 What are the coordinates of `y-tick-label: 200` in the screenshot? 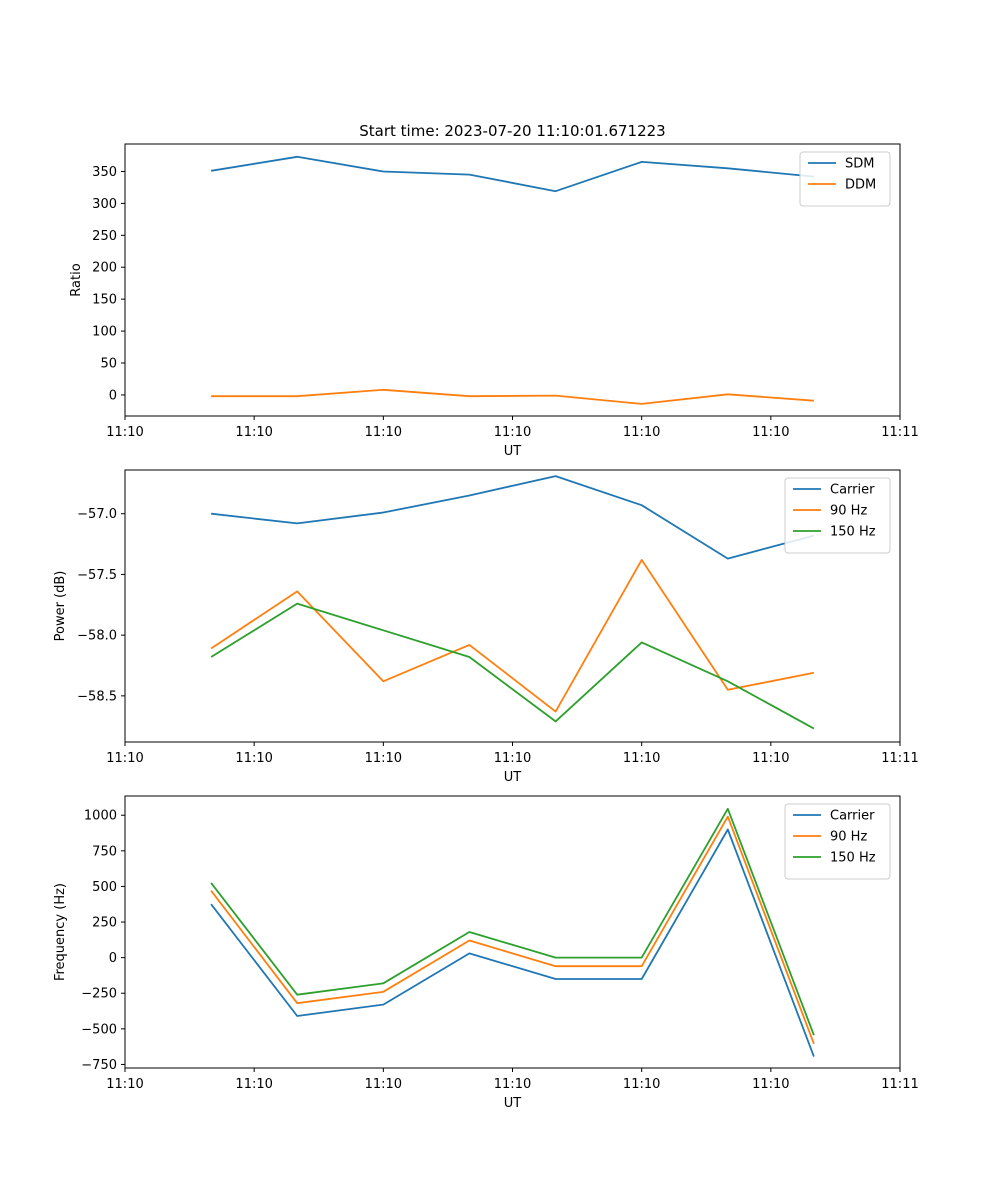 It's located at (104, 268).